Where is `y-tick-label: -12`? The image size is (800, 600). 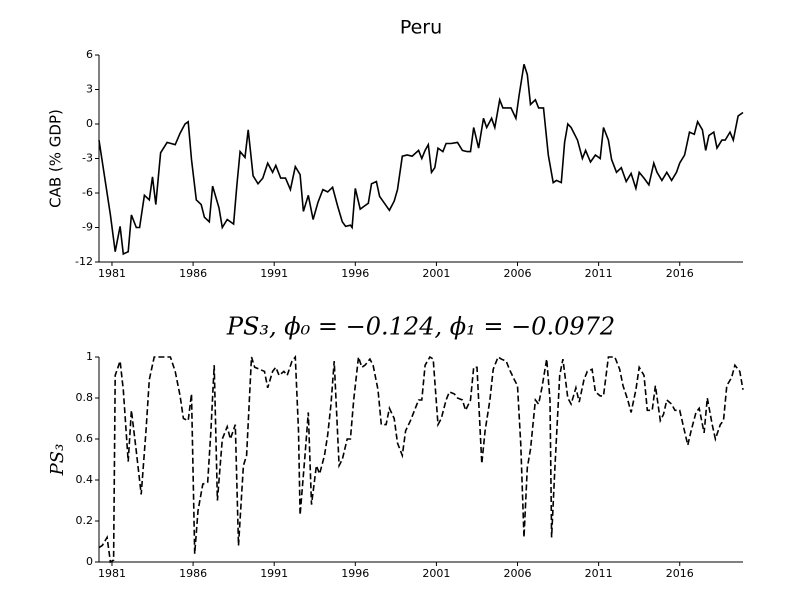 y-tick-label: -12 is located at coordinates (84, 261).